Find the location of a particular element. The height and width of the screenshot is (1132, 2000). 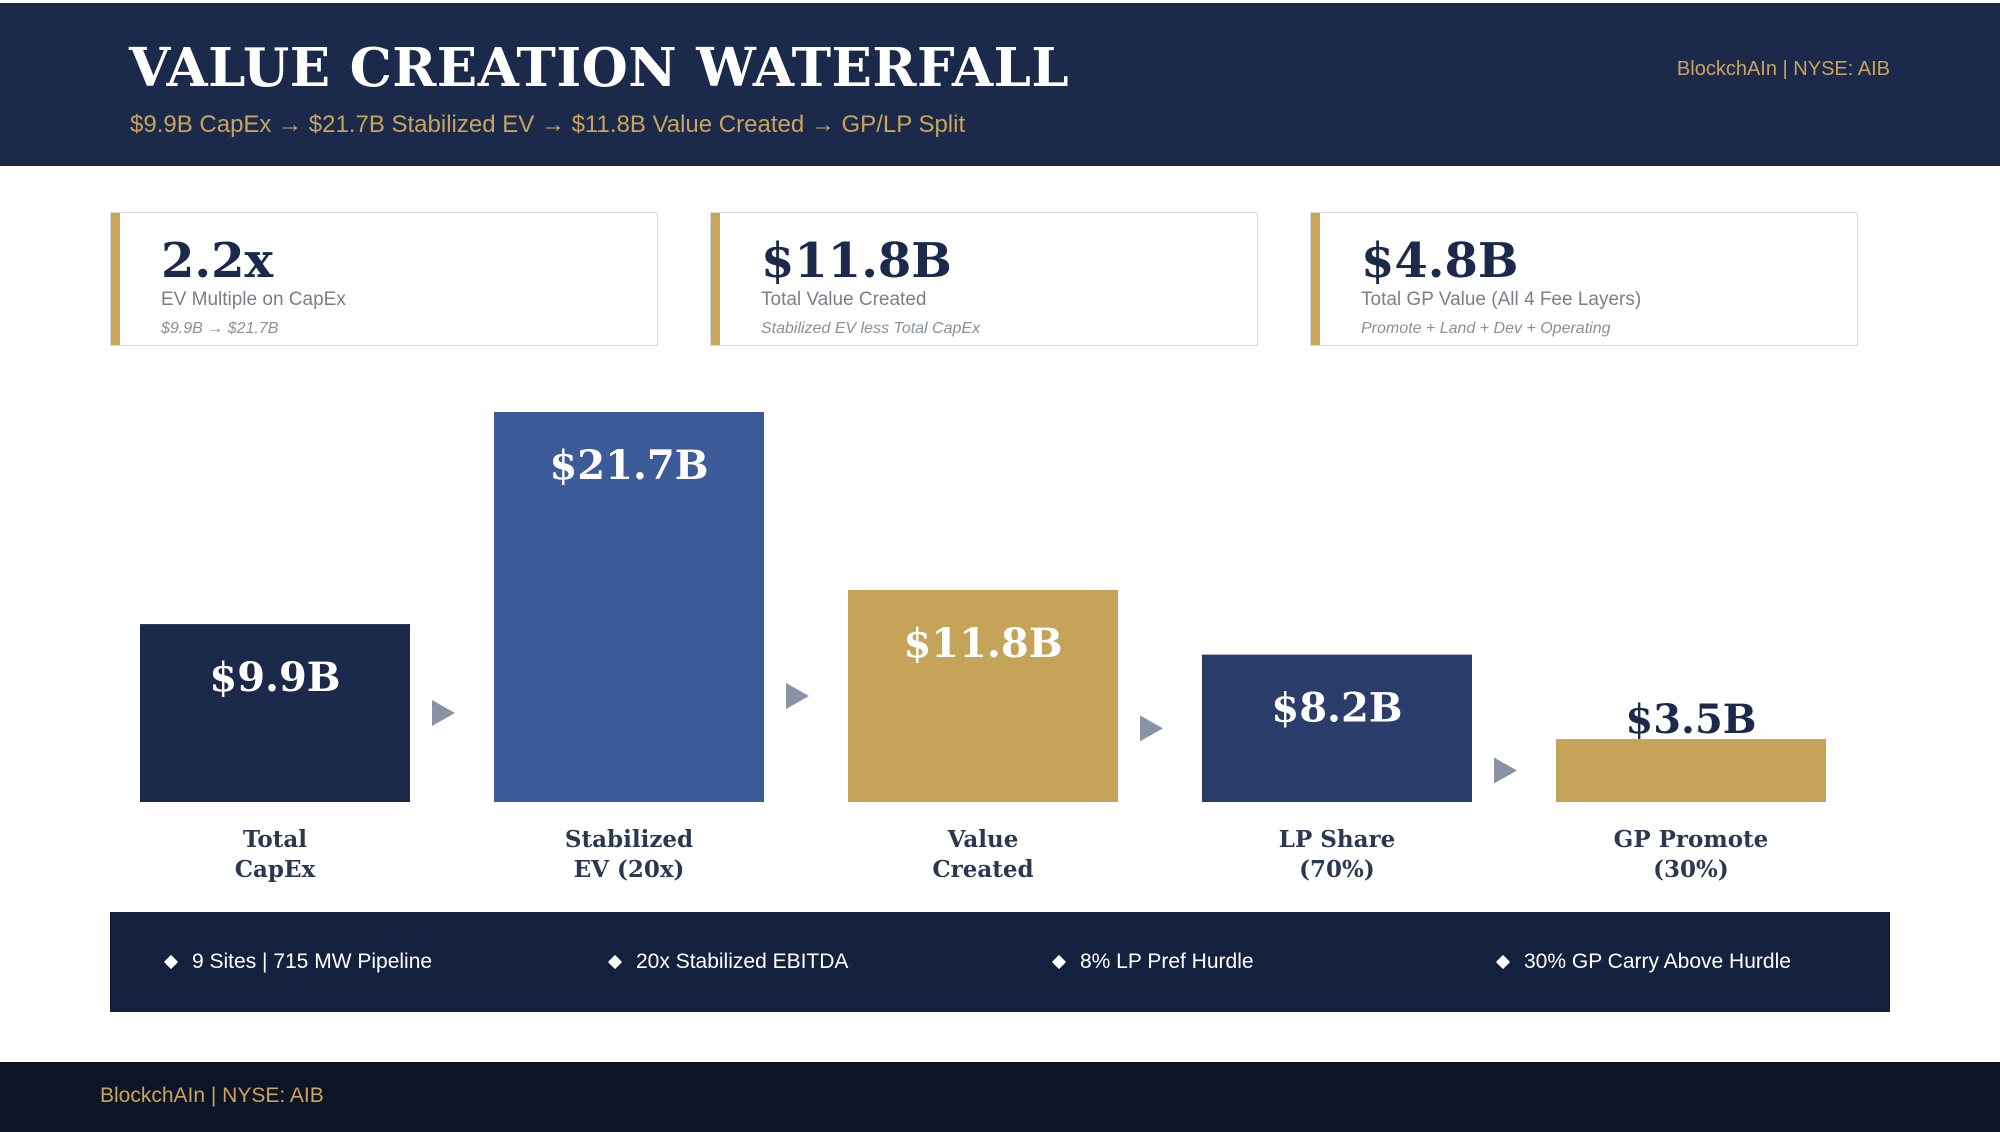

fact-item: 20x Stabilized EBITDA is located at coordinates (728, 962).